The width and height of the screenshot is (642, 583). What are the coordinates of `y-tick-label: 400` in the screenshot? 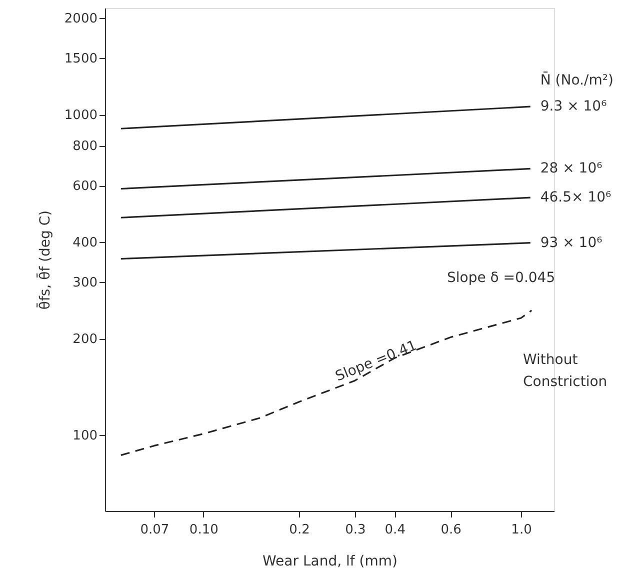 It's located at (85, 243).